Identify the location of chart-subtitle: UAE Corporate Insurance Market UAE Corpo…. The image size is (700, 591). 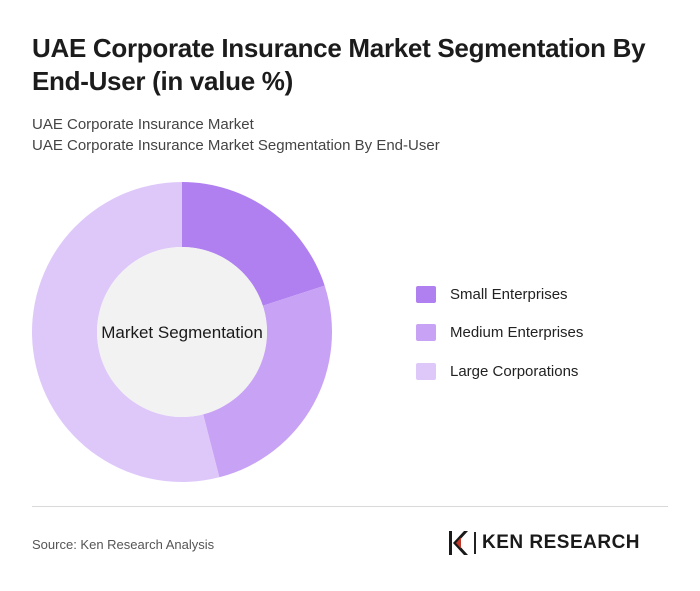
(352, 135).